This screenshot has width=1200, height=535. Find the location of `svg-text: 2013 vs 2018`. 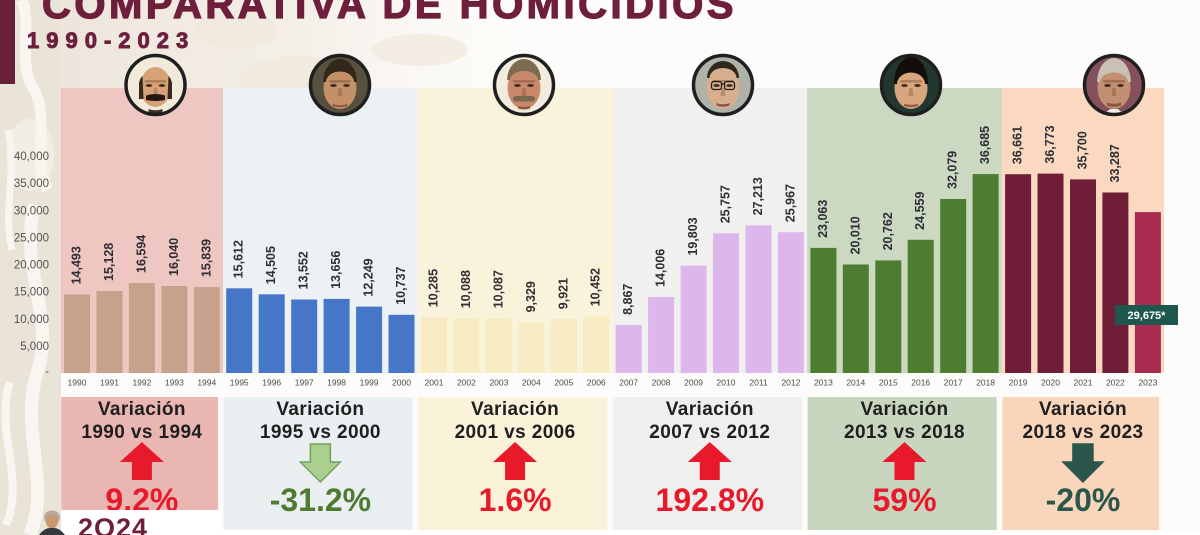

svg-text: 2013 vs 2018 is located at coordinates (904, 432).